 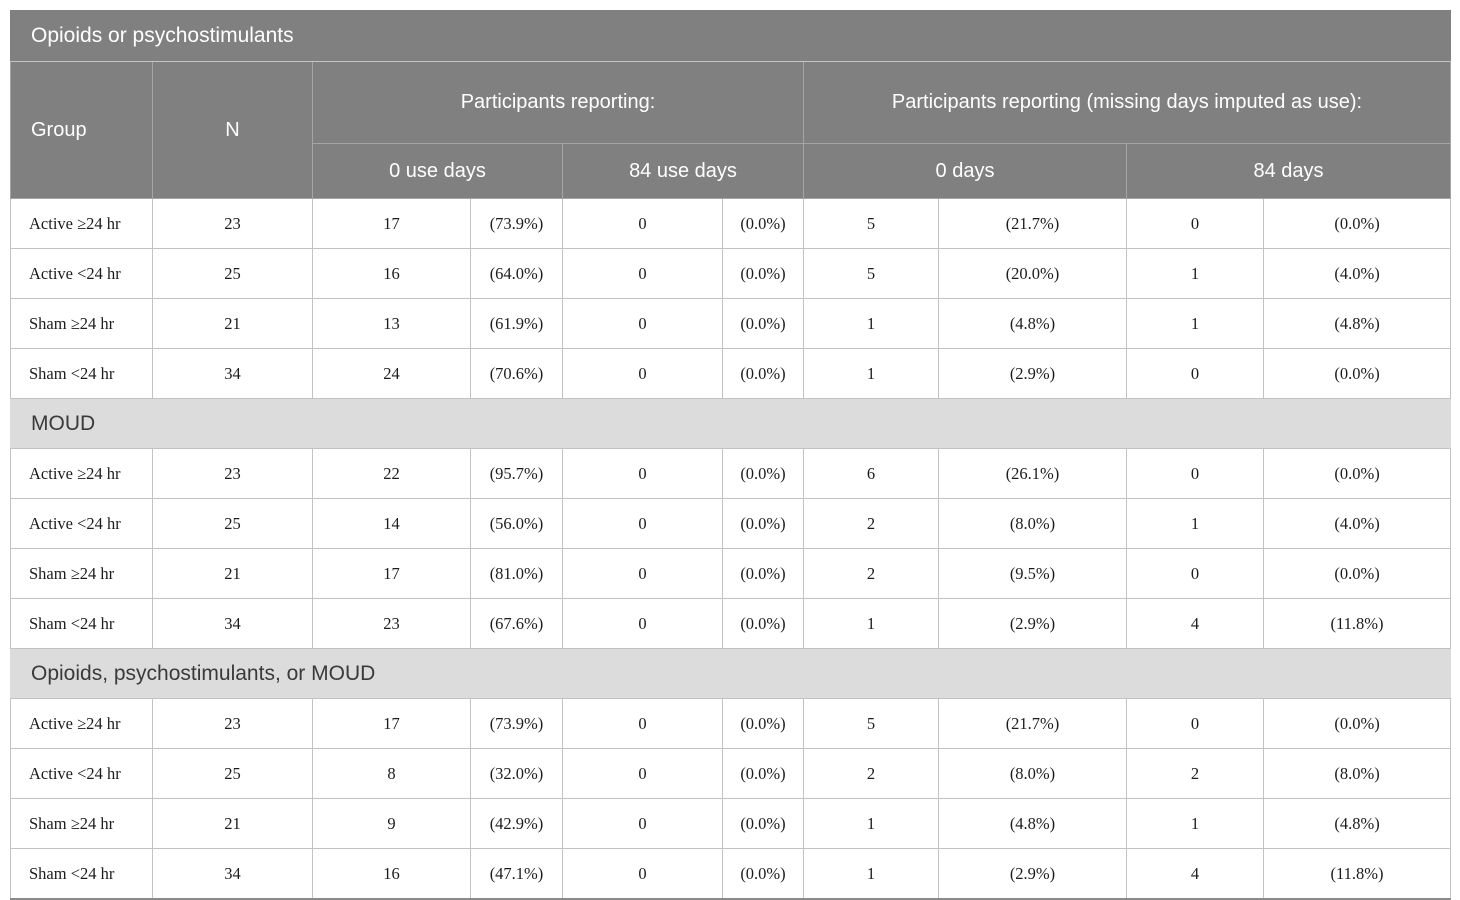 I want to click on data-cell: (47.1%), so click(x=516, y=874).